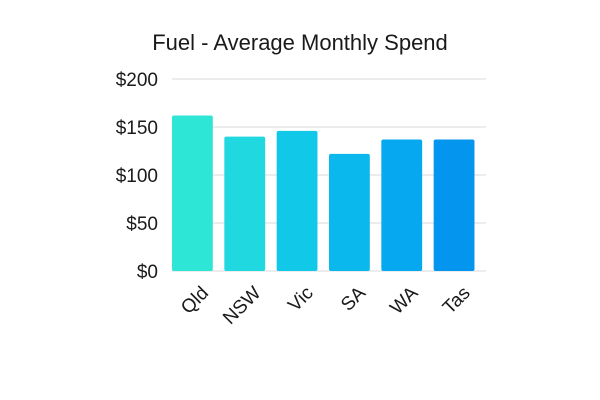  What do you see at coordinates (245, 203) in the screenshot?
I see `bar-nsw` at bounding box center [245, 203].